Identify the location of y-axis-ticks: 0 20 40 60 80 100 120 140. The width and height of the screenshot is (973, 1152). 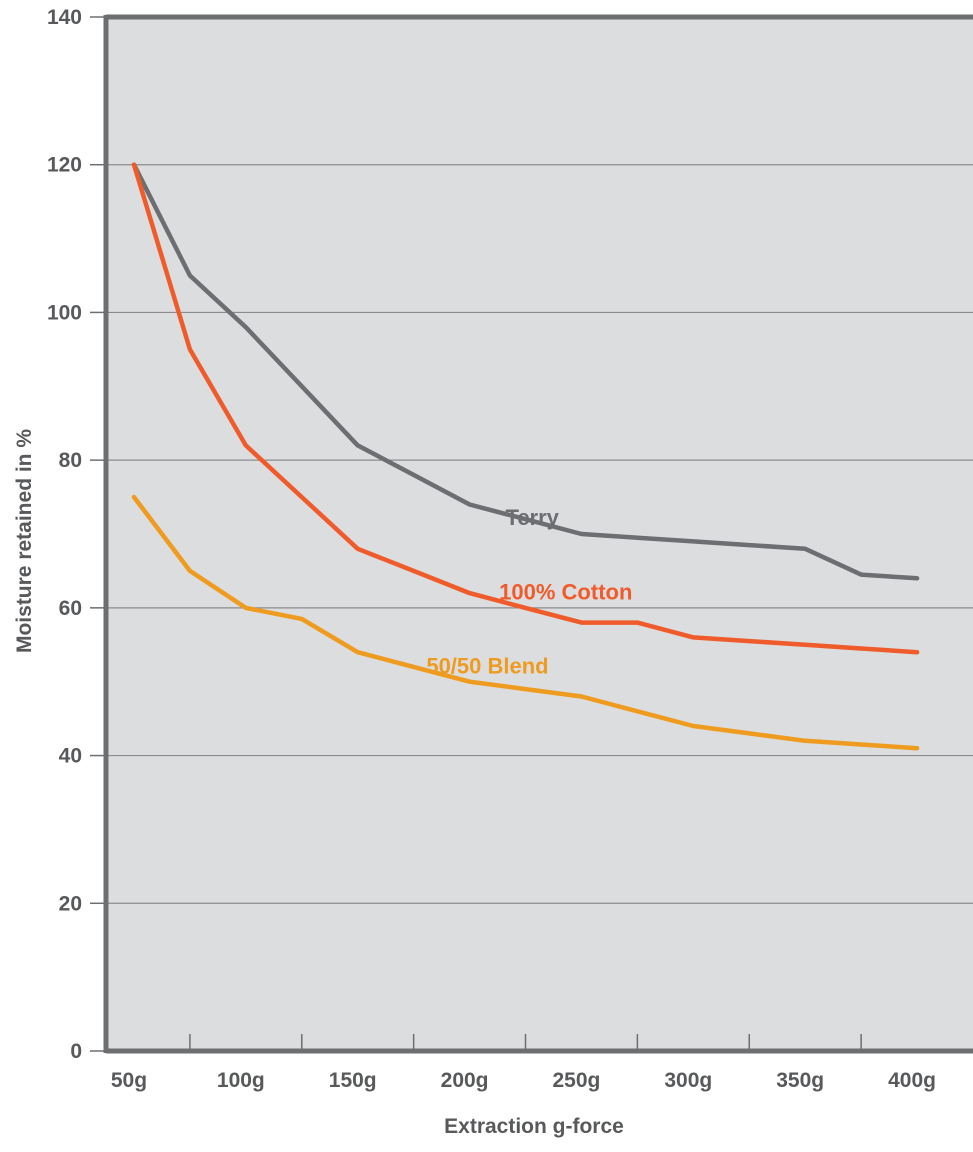
(76, 534).